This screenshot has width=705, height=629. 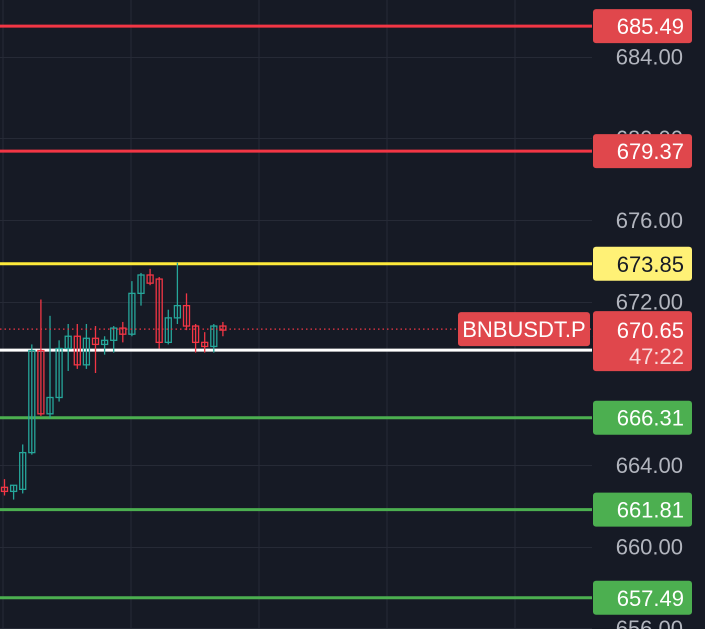 What do you see at coordinates (649, 302) in the screenshot?
I see `price-tick-label: 672.00` at bounding box center [649, 302].